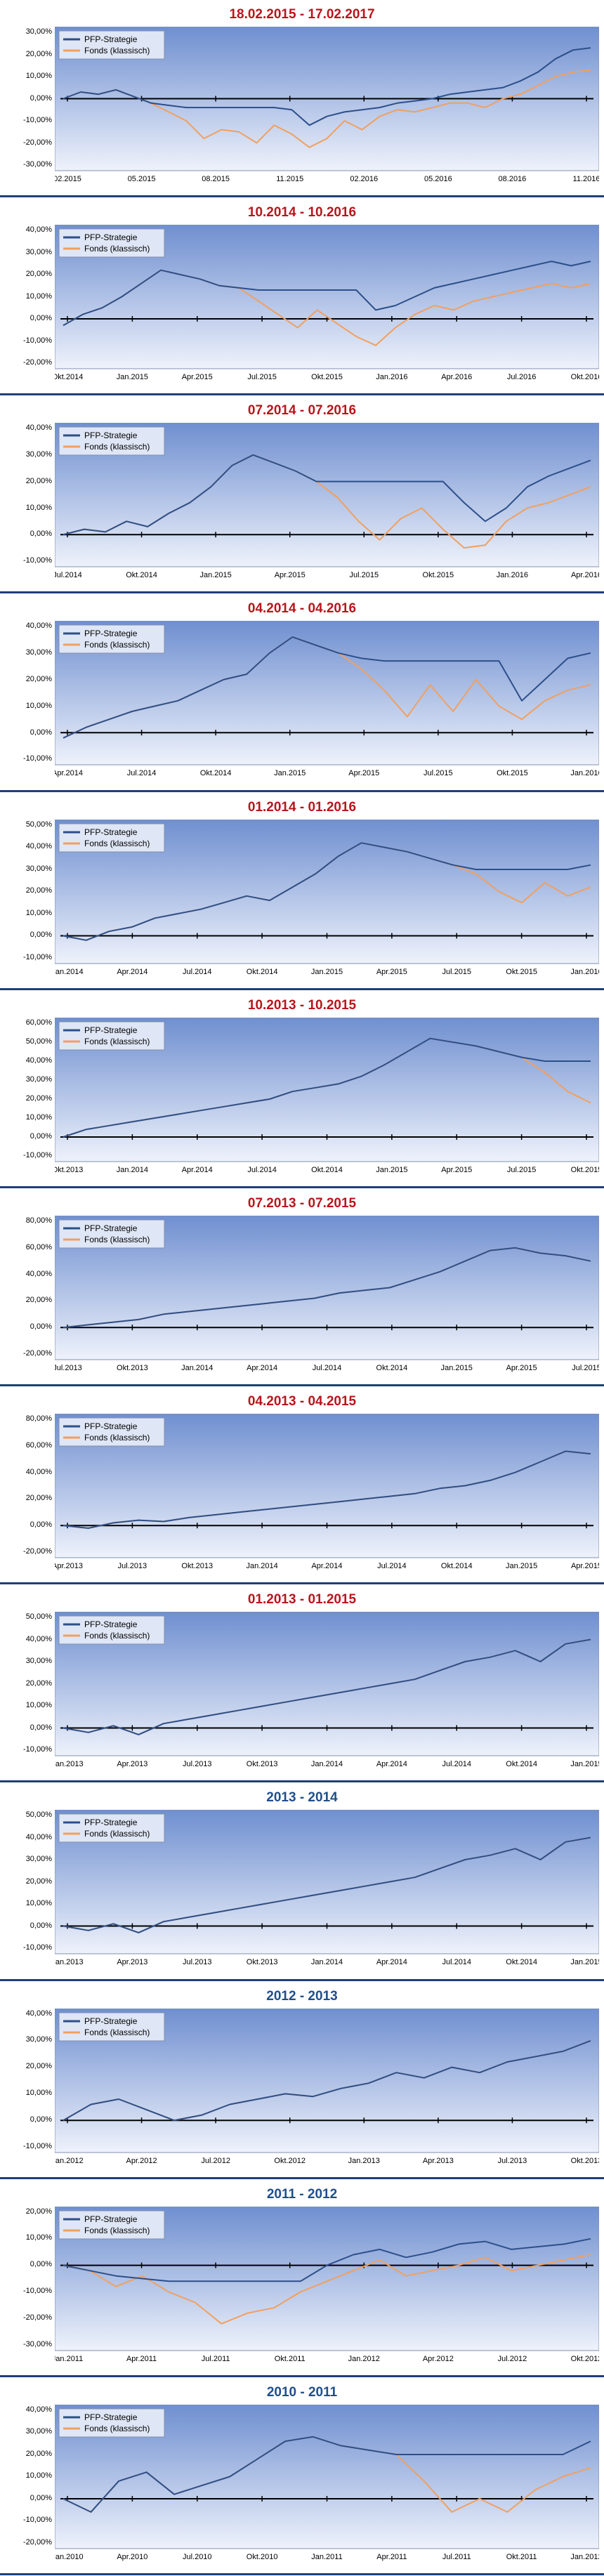 This screenshot has height=2576, width=604. What do you see at coordinates (302, 1401) in the screenshot?
I see `chart-title: 04.2013 - 04.2015` at bounding box center [302, 1401].